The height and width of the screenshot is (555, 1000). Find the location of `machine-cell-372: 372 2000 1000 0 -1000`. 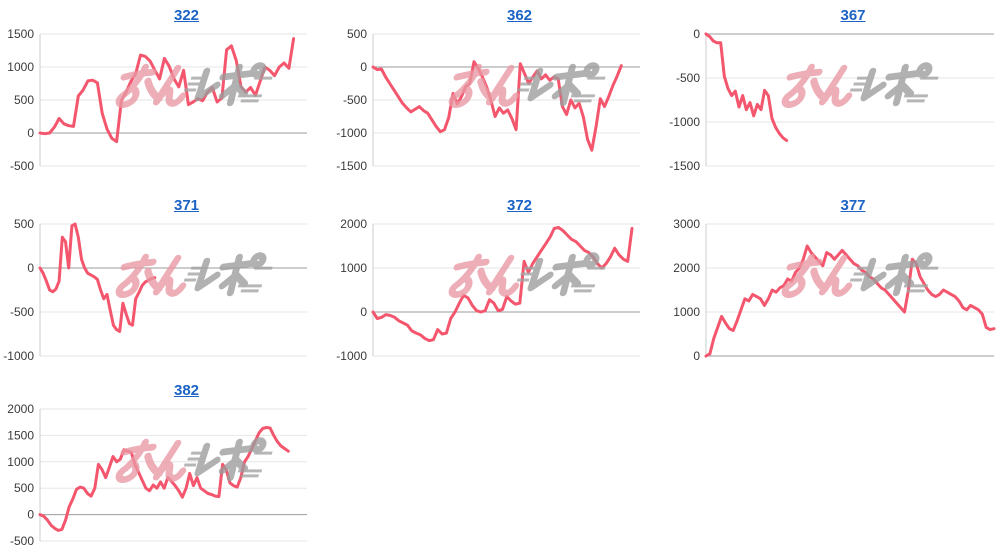

machine-cell-372: 372 2000 1000 0 -1000 is located at coordinates (499, 282).